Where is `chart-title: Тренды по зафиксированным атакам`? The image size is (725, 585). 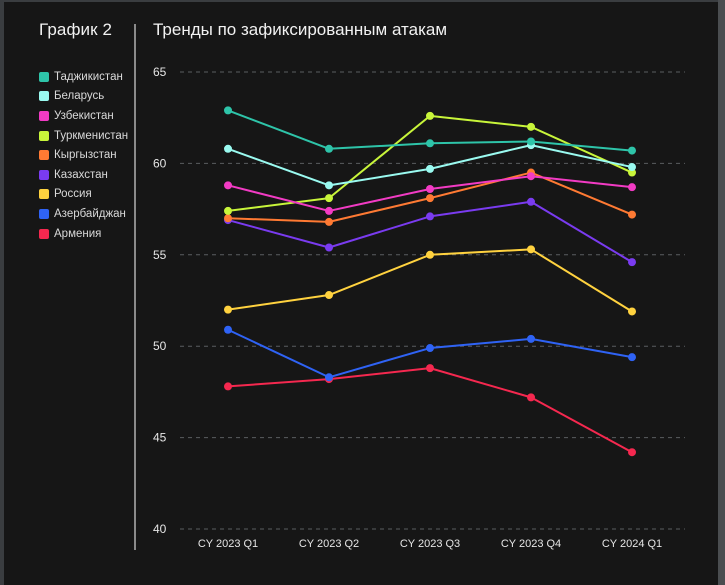 chart-title: Тренды по зафиксированным атакам is located at coordinates (300, 29).